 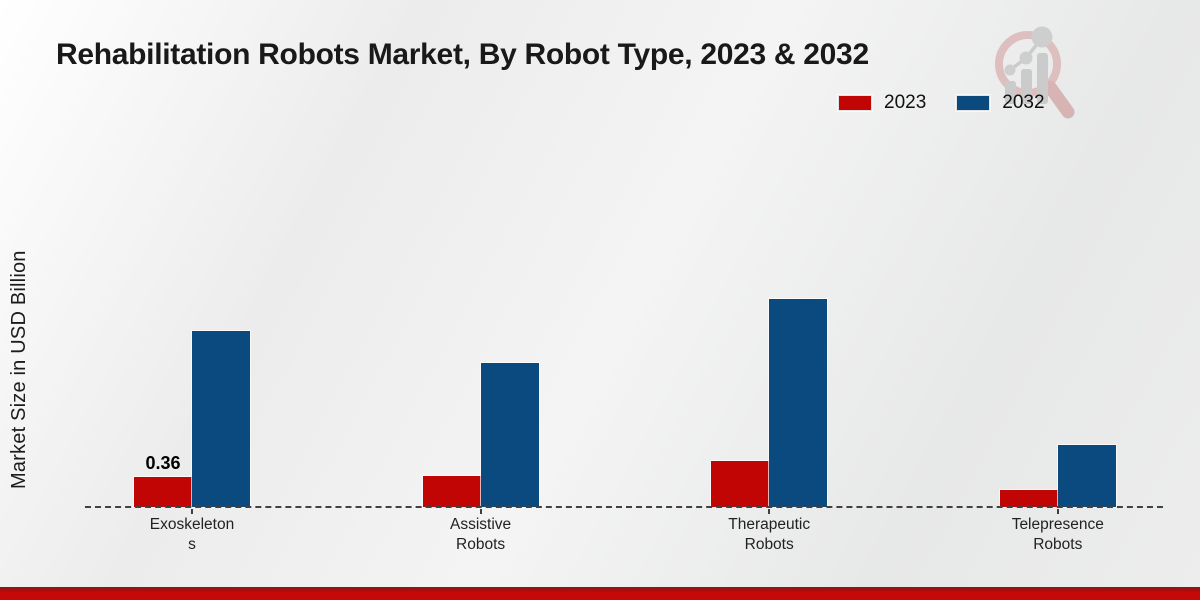 What do you see at coordinates (882, 103) in the screenshot?
I see `legend-item-2023: 2023` at bounding box center [882, 103].